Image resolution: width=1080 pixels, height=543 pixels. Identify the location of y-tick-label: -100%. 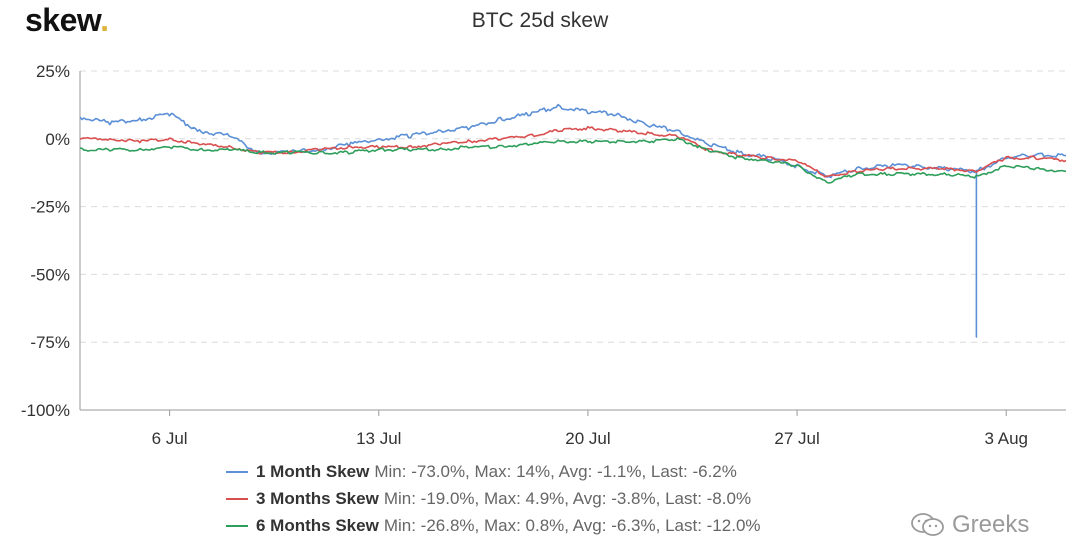
(45, 410).